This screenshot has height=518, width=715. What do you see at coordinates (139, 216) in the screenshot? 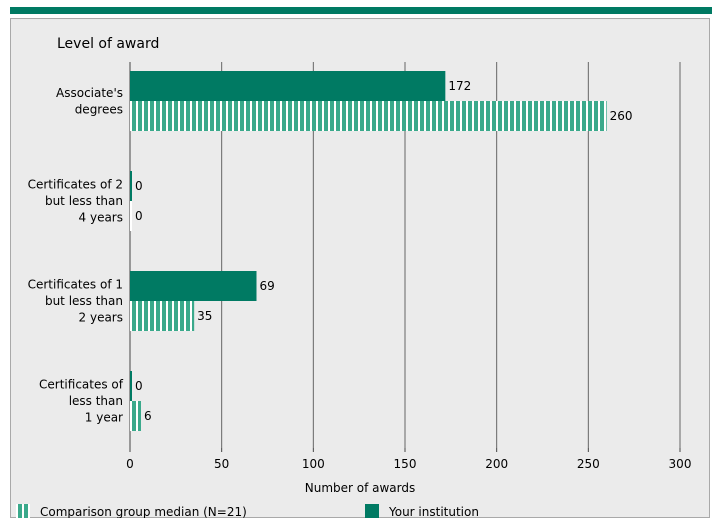
I see `data-label-comparison-median: 0` at bounding box center [139, 216].